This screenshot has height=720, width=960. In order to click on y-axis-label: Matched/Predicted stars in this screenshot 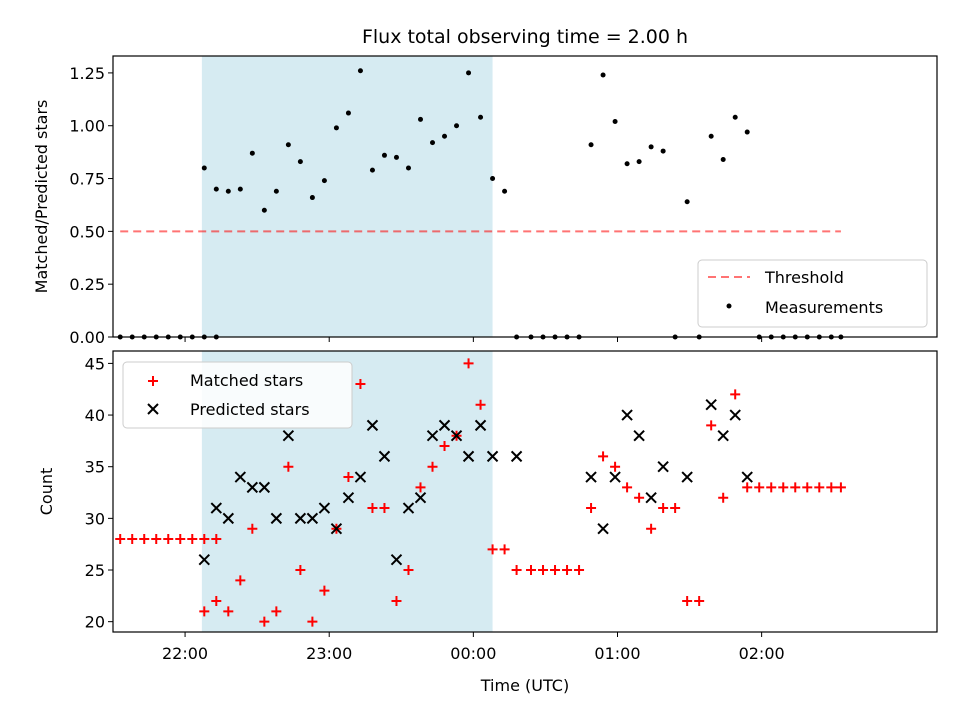, I will do `click(41, 197)`.